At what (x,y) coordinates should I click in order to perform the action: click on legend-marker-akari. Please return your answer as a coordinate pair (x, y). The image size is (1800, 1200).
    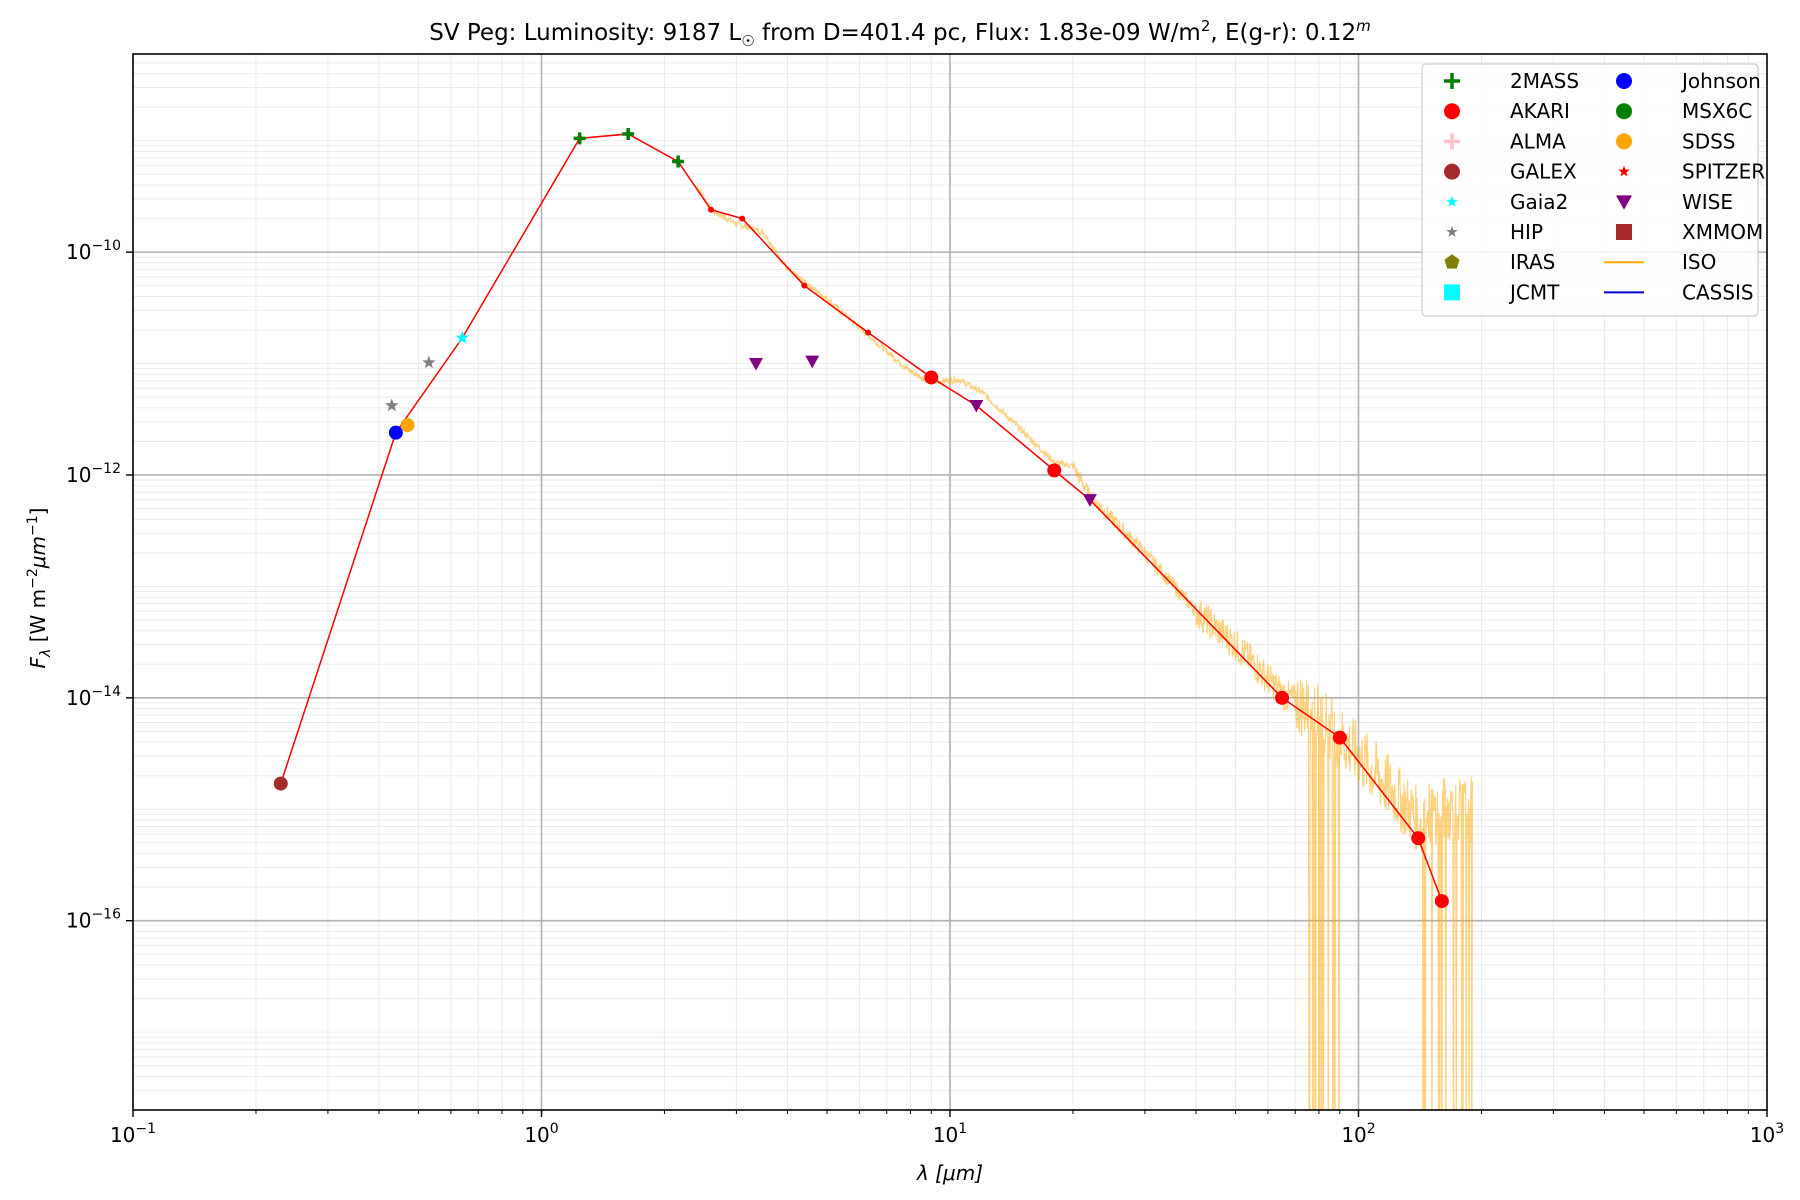
    Looking at the image, I should click on (1452, 111).